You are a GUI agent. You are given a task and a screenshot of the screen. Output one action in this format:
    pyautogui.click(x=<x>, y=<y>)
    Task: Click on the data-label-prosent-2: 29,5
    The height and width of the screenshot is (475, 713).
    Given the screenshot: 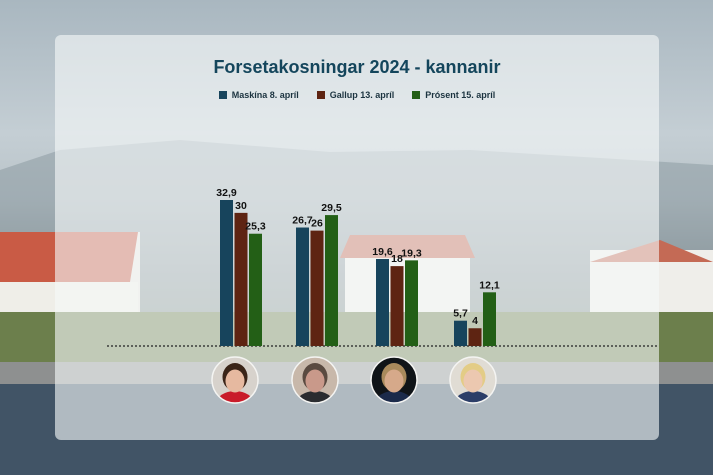 What is the action you would take?
    pyautogui.click(x=331, y=208)
    